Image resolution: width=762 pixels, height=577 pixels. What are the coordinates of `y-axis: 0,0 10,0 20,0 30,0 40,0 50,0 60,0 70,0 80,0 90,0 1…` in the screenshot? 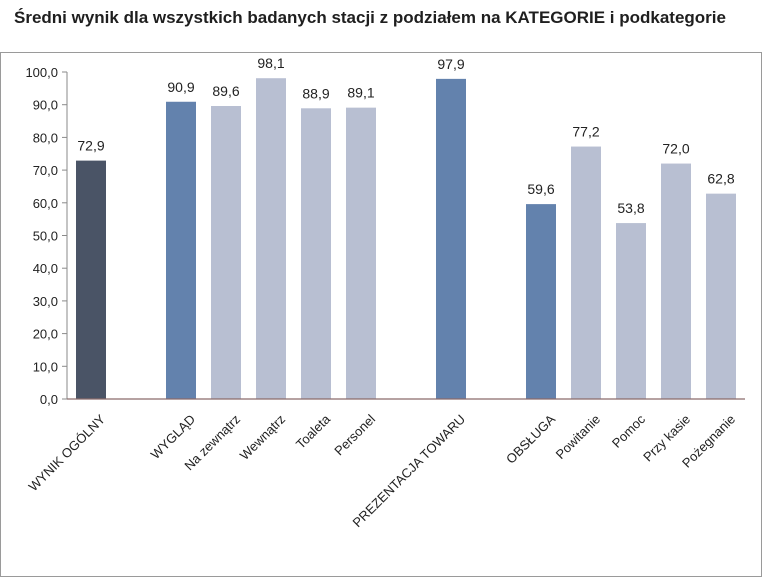 It's located at (46, 236).